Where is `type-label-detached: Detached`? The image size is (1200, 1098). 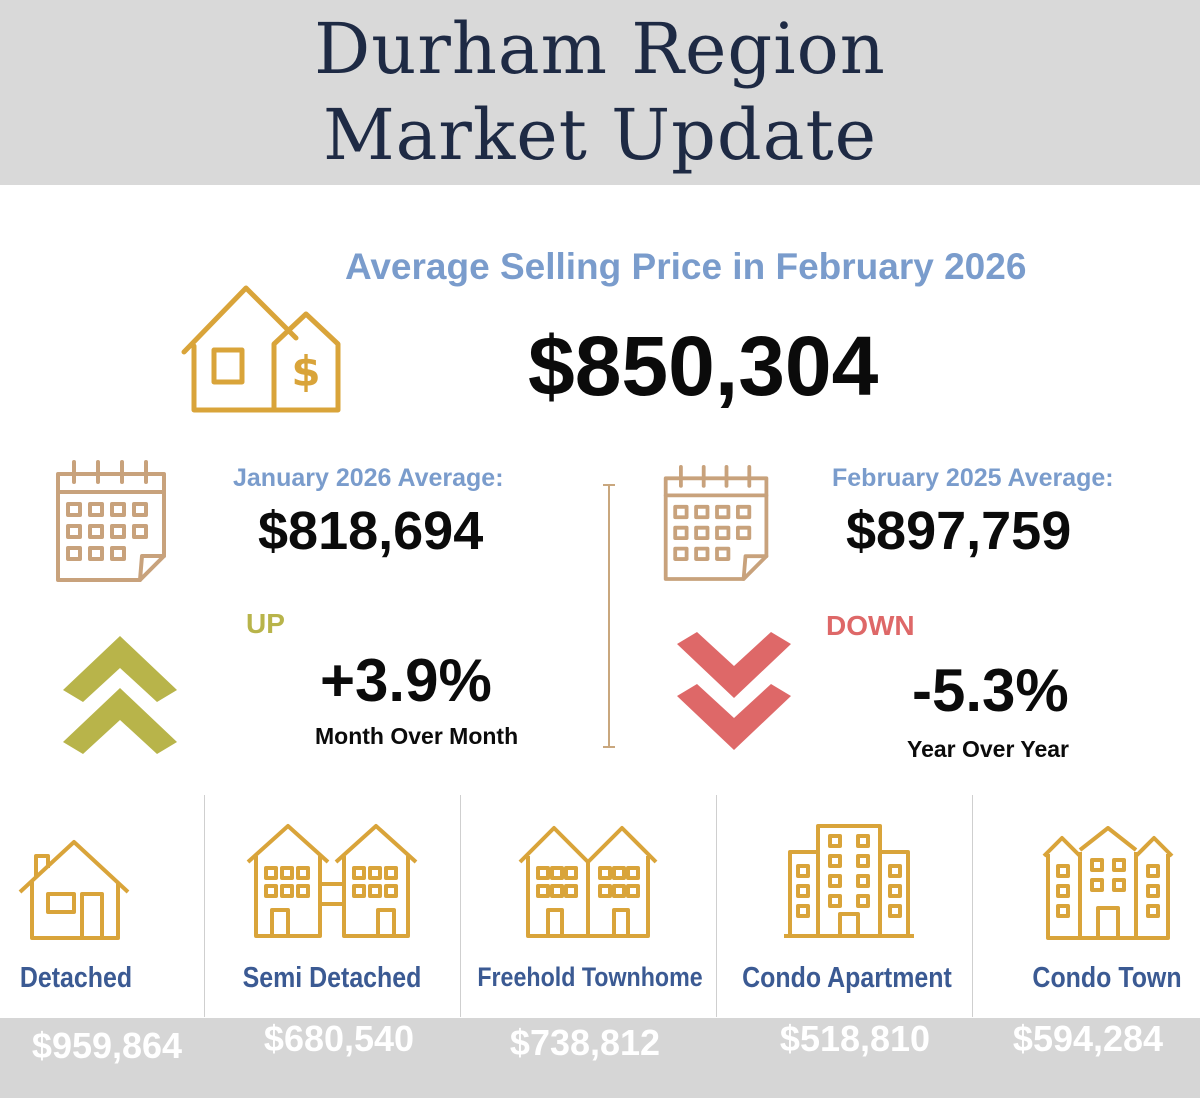 type-label-detached: Detached is located at coordinates (76, 978).